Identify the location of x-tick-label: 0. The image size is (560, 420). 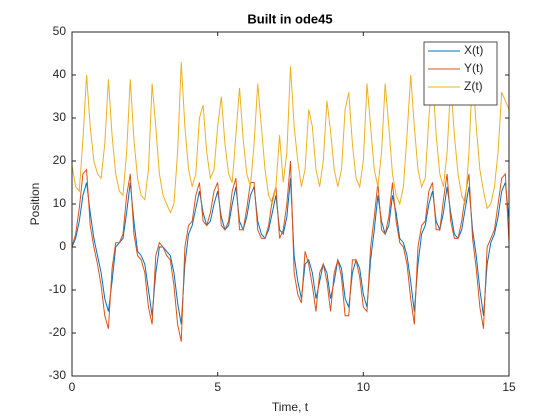
(72, 387).